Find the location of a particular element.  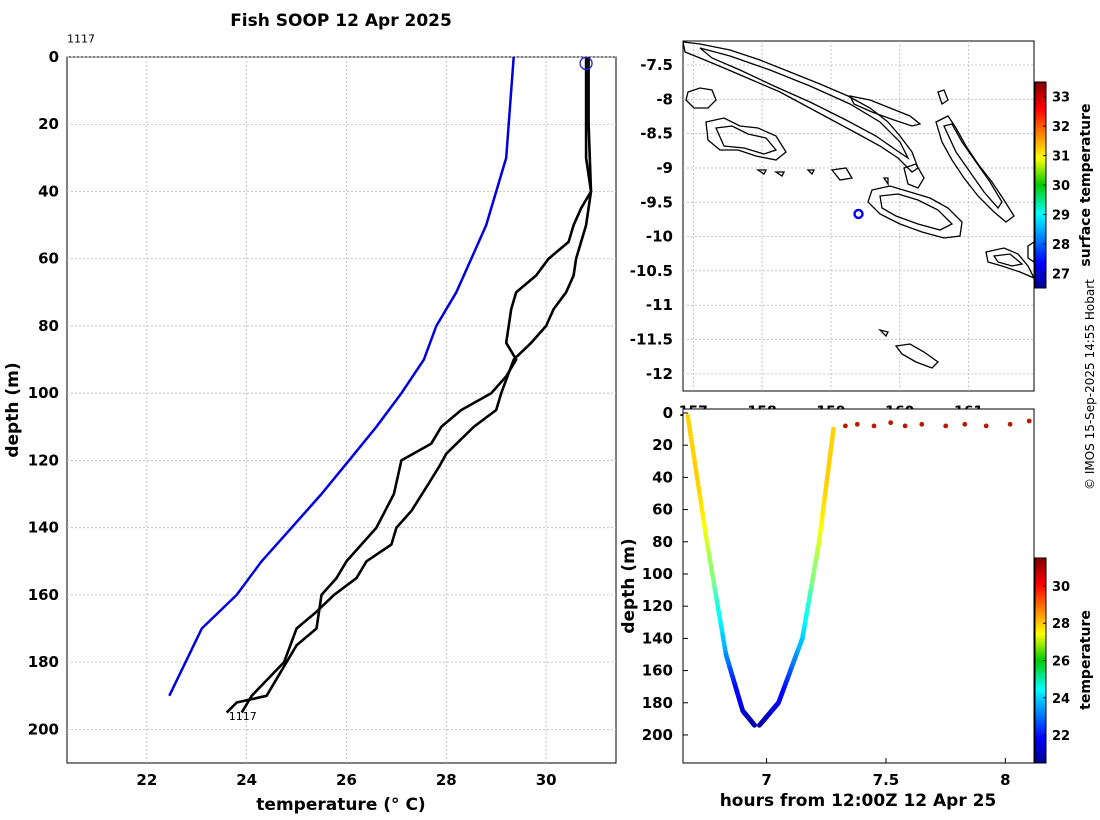

coast-island-malaita is located at coordinates (1009, 263).